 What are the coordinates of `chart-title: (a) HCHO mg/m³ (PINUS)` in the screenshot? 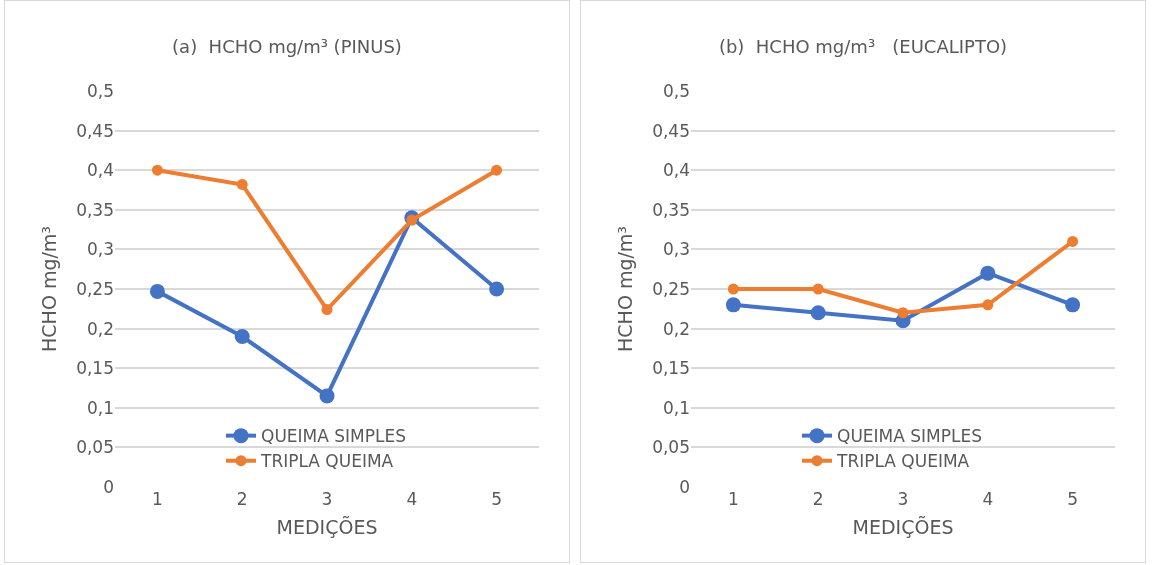 It's located at (287, 46).